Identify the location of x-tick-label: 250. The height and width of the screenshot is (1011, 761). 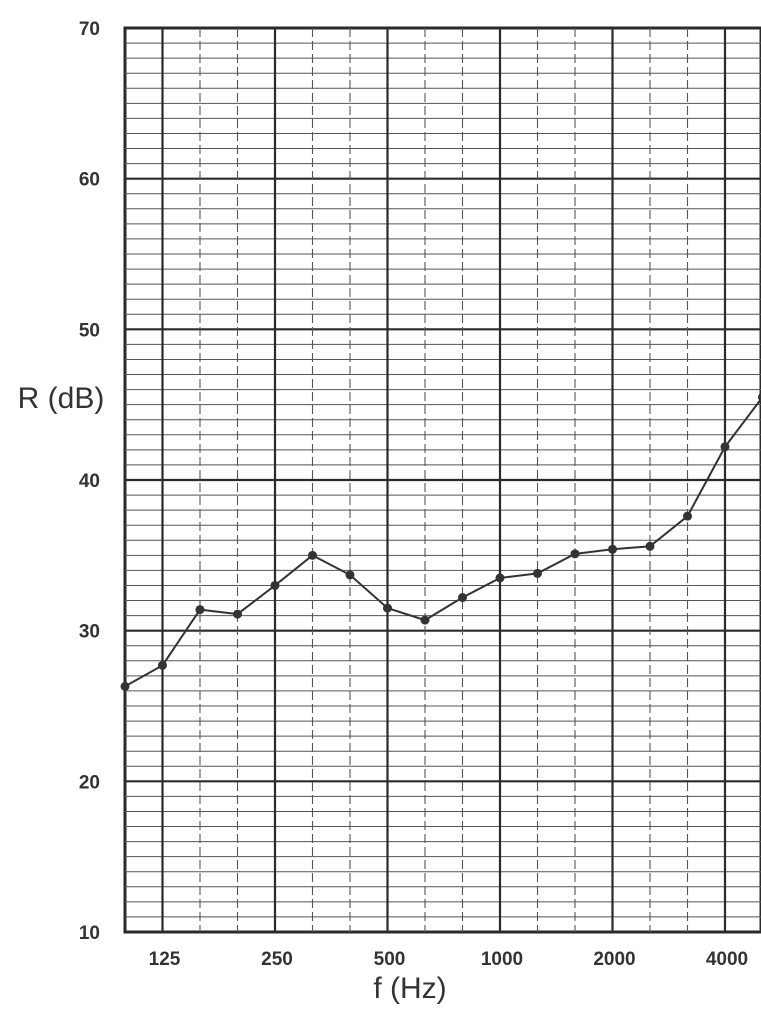
(277, 959).